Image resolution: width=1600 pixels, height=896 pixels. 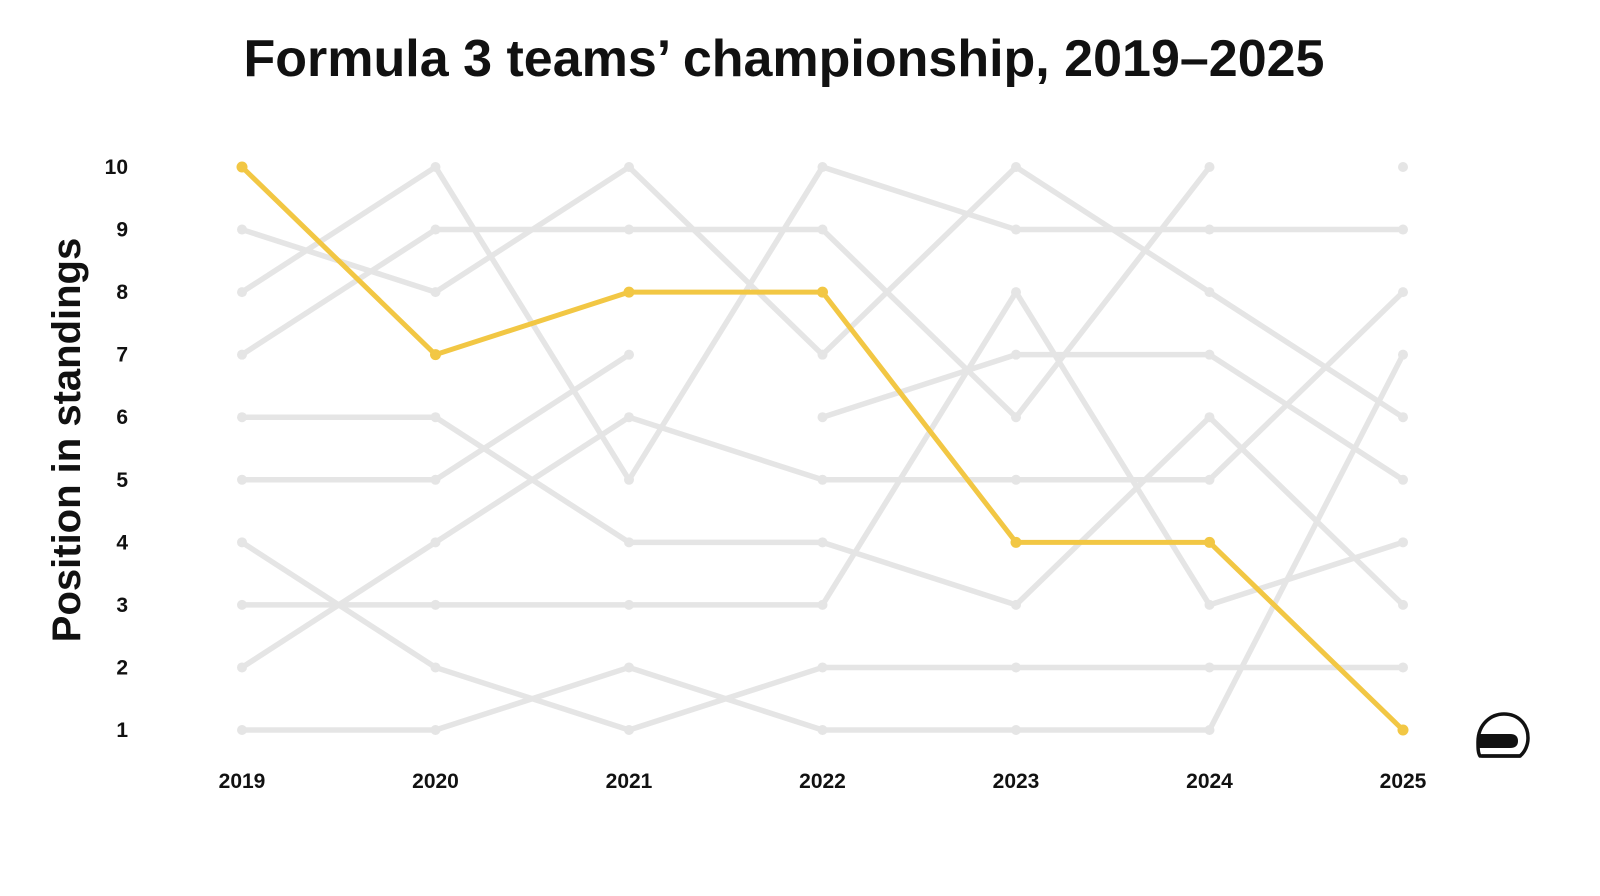 What do you see at coordinates (122, 292) in the screenshot?
I see `y-tick-label: 8` at bounding box center [122, 292].